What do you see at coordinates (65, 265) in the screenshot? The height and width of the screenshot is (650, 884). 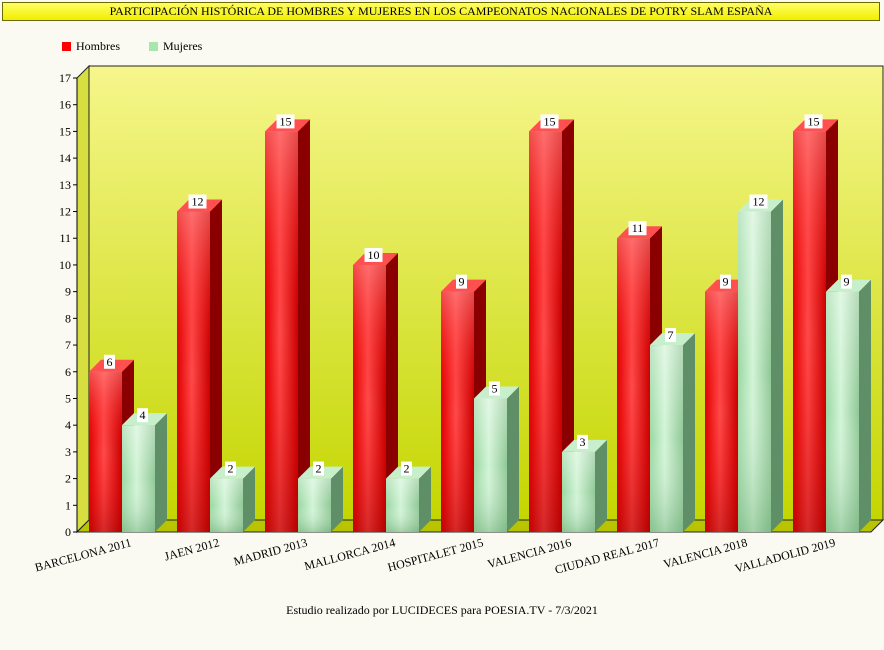 I see `y-tick-label: 10` at bounding box center [65, 265].